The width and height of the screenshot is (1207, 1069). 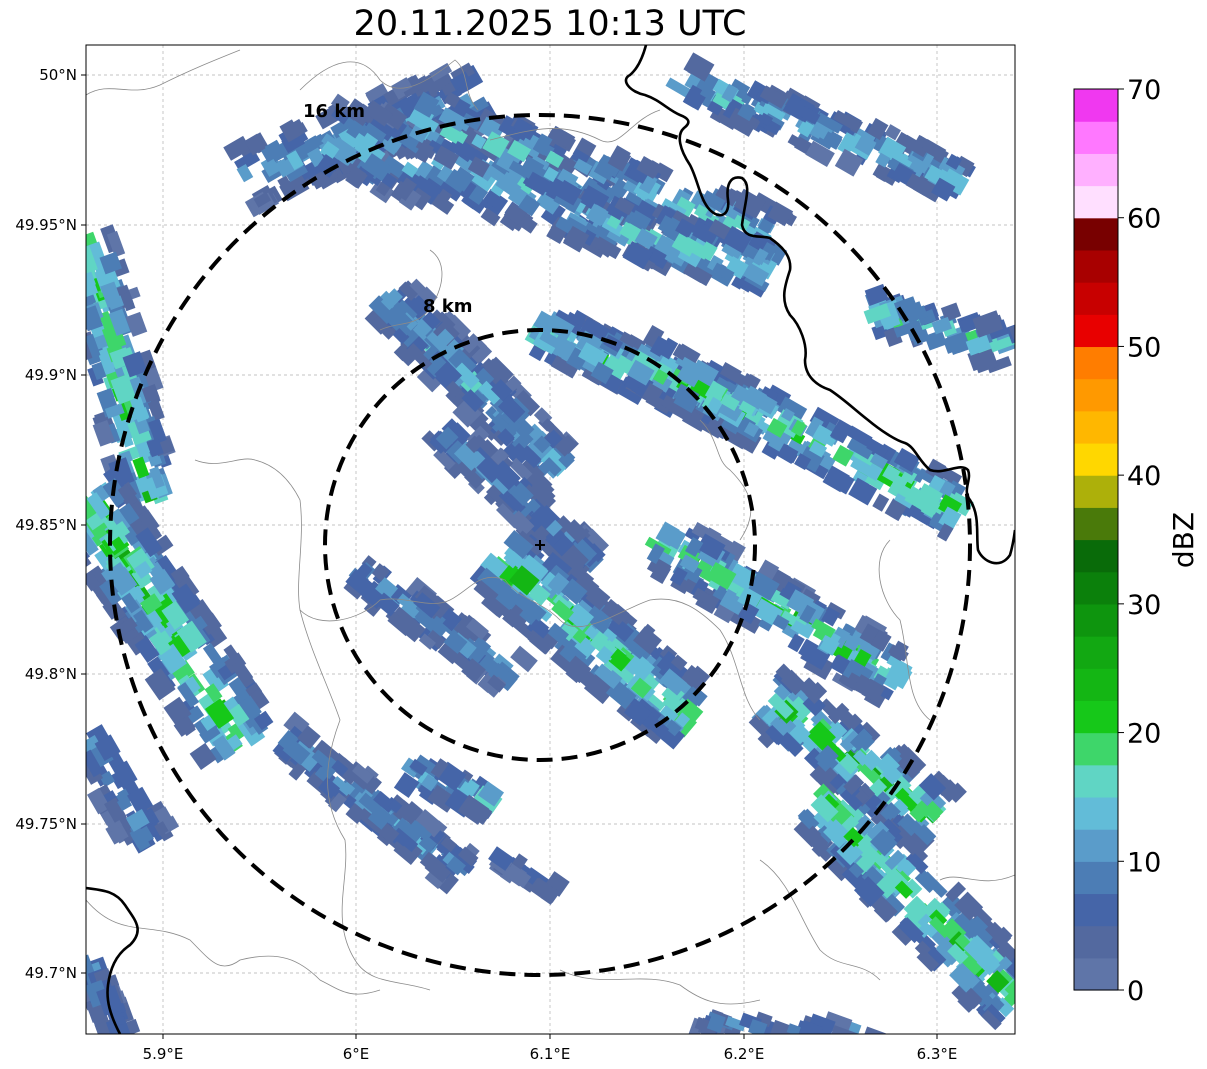 What do you see at coordinates (550, 24) in the screenshot?
I see `map-title: 20.11.2025 10:13 UTC` at bounding box center [550, 24].